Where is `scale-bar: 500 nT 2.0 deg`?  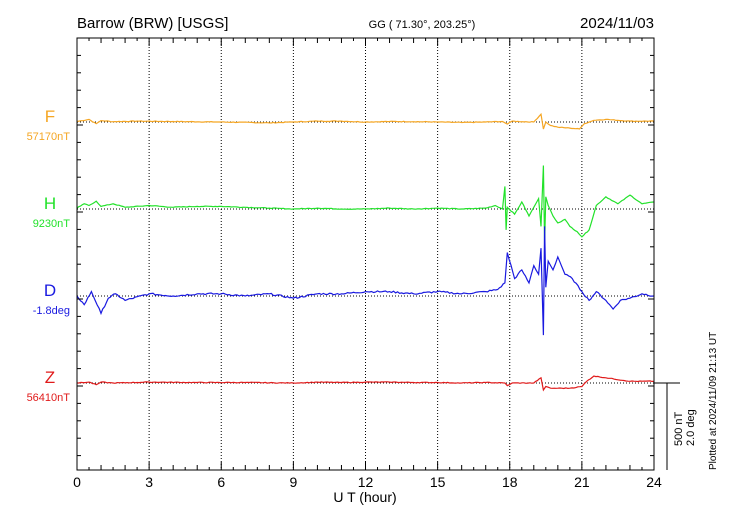 scale-bar: 500 nT 2.0 deg is located at coordinates (675, 426).